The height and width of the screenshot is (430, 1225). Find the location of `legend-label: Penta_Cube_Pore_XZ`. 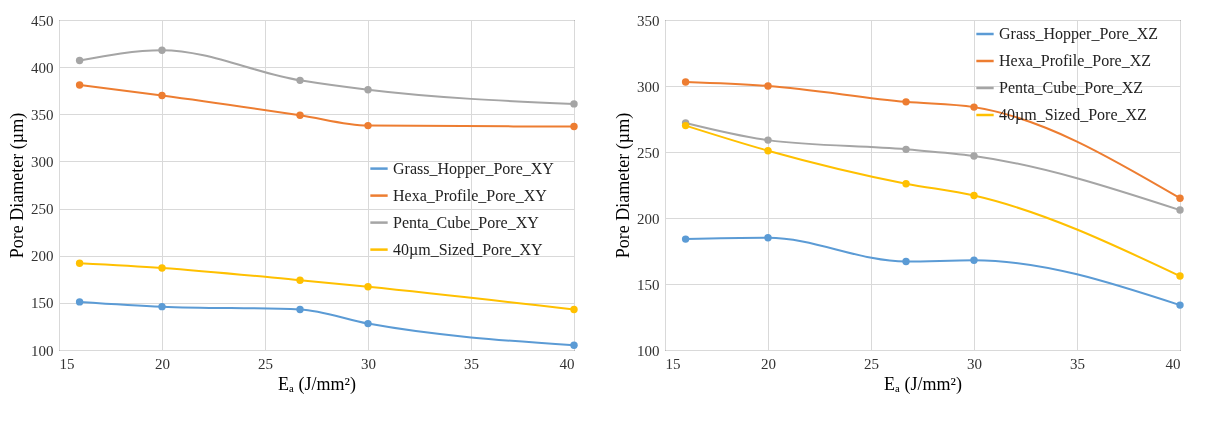

legend-label: Penta_Cube_Pore_XZ is located at coordinates (1071, 87).